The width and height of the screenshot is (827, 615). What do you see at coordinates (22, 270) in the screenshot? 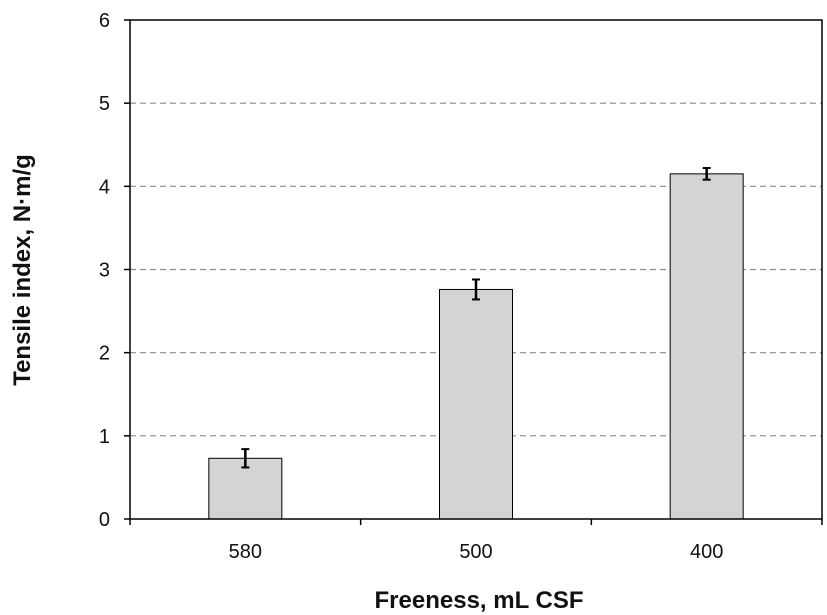
I see `y-axis-title: Tensile index, N·m/g` at bounding box center [22, 270].